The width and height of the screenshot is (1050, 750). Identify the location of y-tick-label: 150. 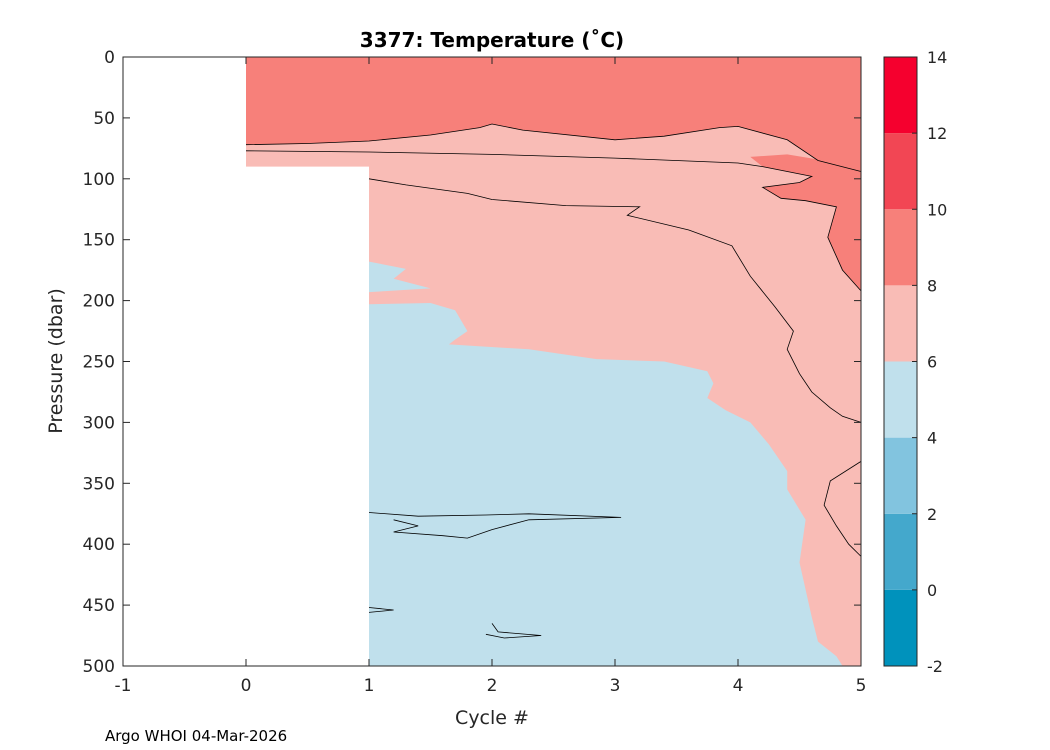
(99, 241).